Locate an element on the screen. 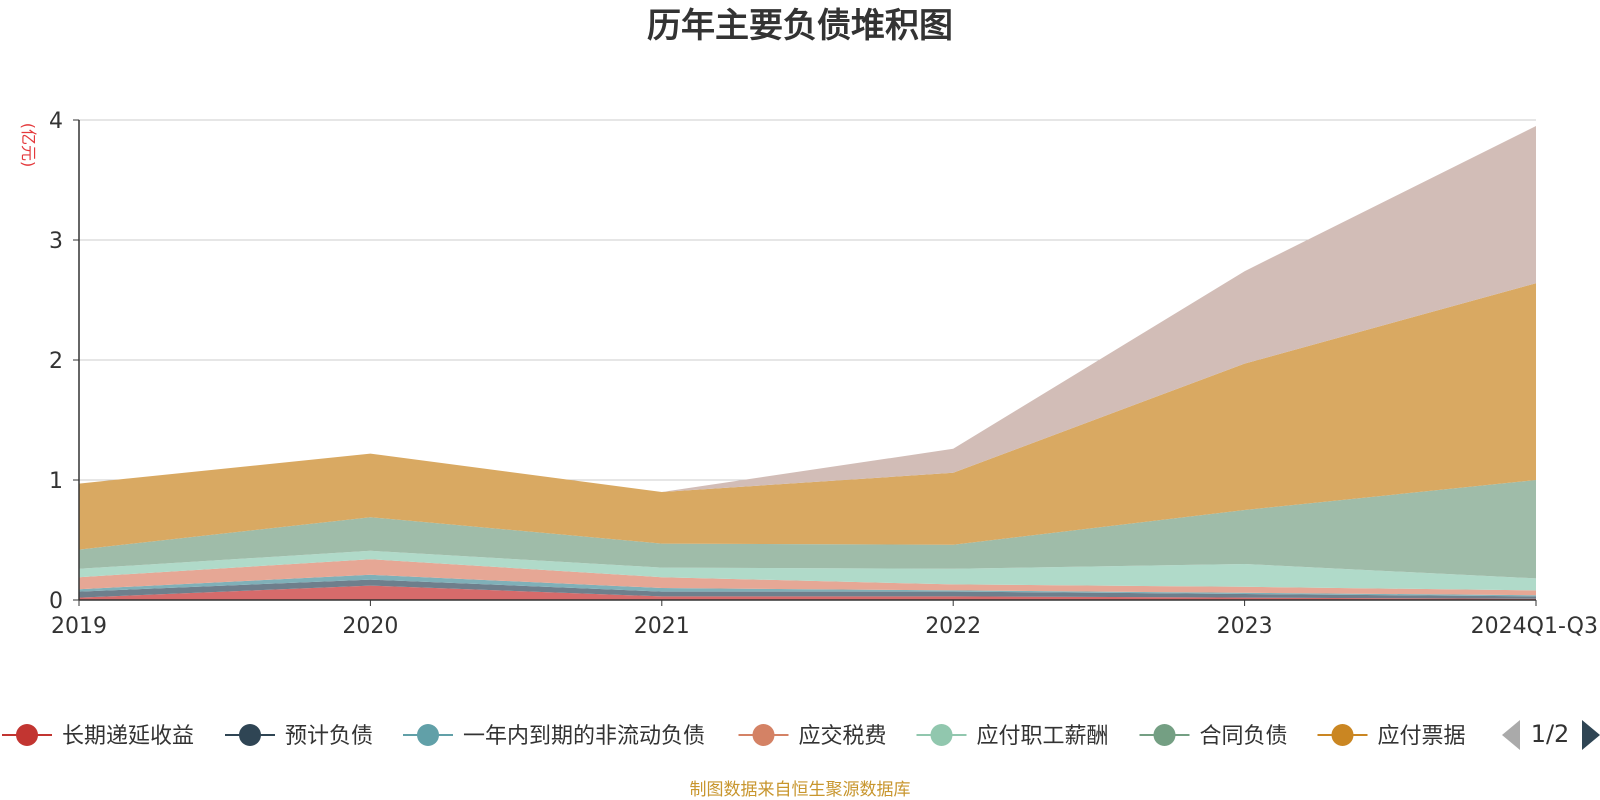 This screenshot has height=800, width=1600. legend-item: 预计负债 is located at coordinates (299, 736).